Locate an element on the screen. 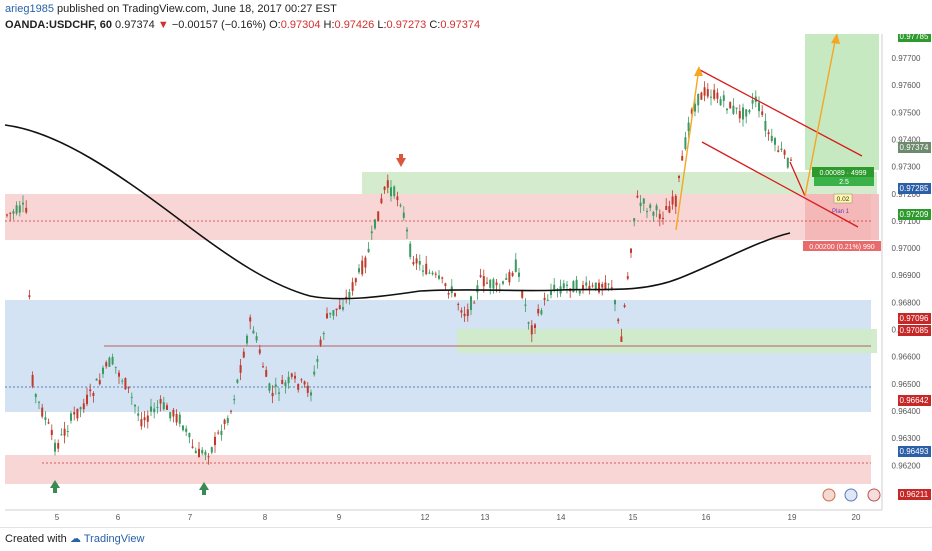  time-tick-label: 15 is located at coordinates (633, 517).